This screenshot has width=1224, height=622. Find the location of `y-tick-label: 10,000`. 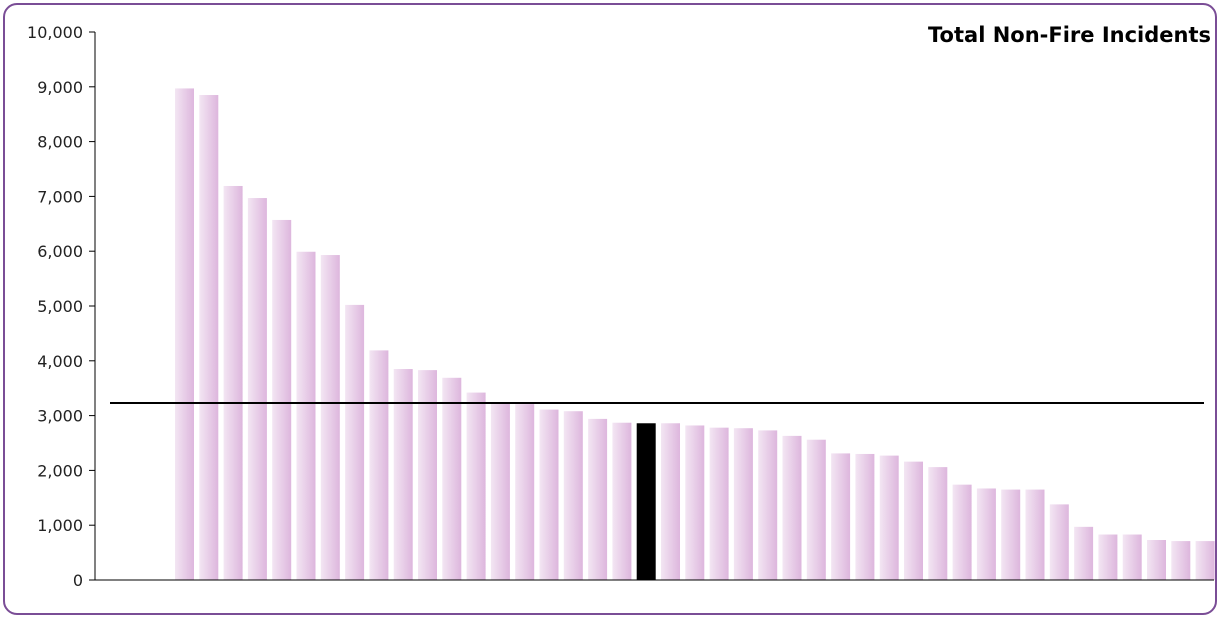

y-tick-label: 10,000 is located at coordinates (55, 32).